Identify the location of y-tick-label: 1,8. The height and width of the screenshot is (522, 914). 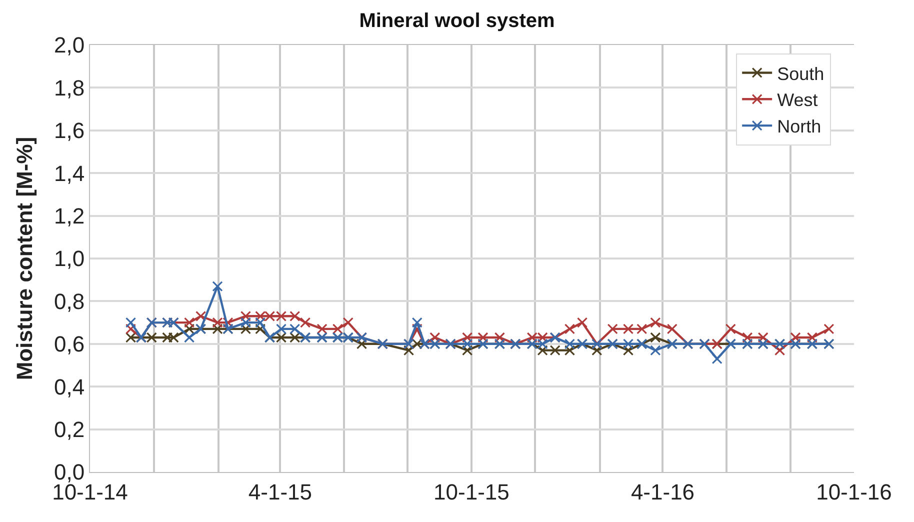
(69, 87).